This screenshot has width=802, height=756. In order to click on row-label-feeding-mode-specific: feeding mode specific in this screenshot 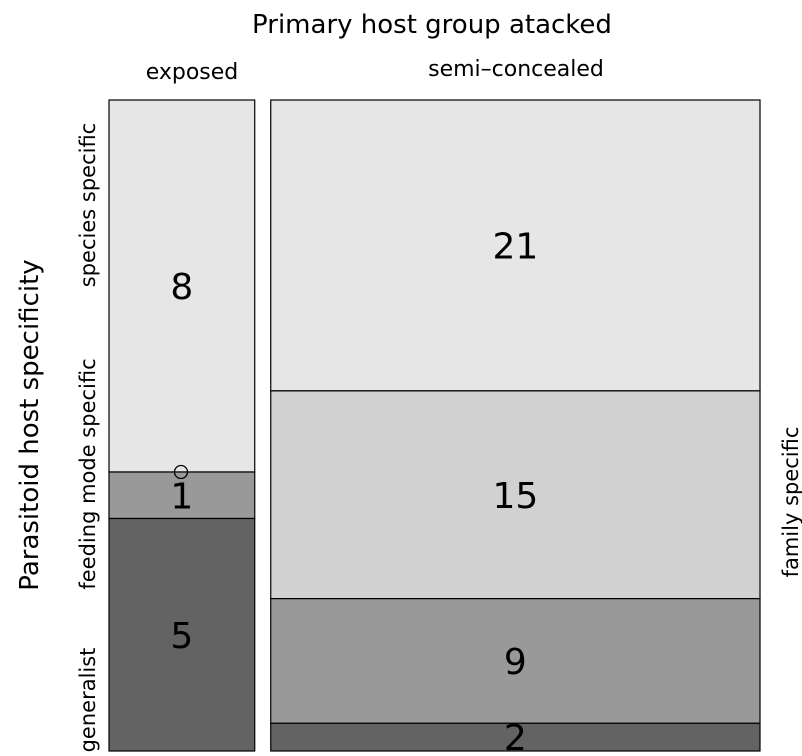, I will do `click(88, 473)`.